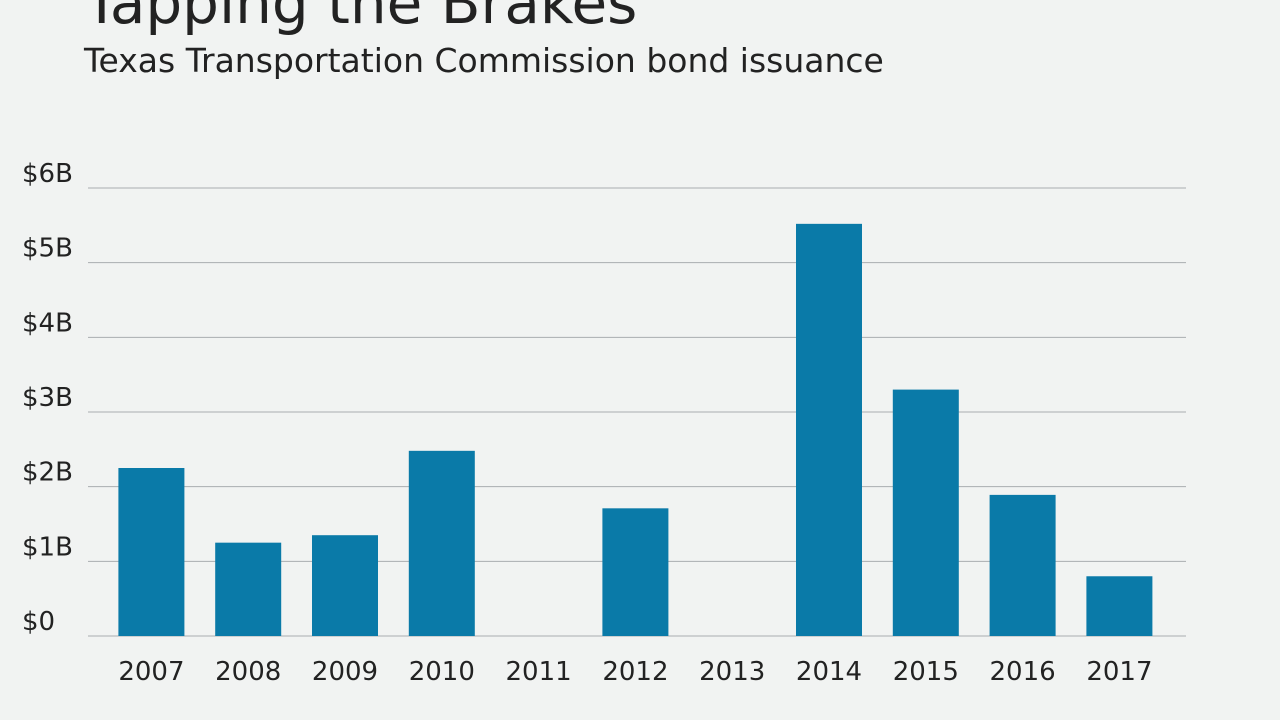  I want to click on x-tick-label: 2012, so click(635, 672).